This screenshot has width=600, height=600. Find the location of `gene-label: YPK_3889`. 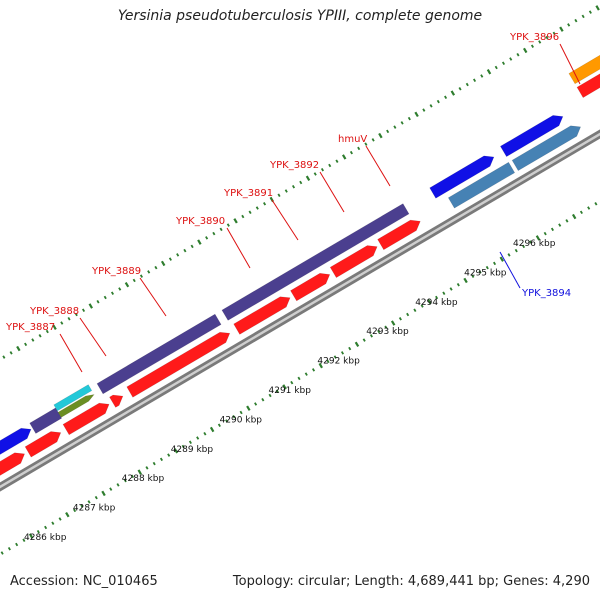

gene-label: YPK_3889 is located at coordinates (116, 271).